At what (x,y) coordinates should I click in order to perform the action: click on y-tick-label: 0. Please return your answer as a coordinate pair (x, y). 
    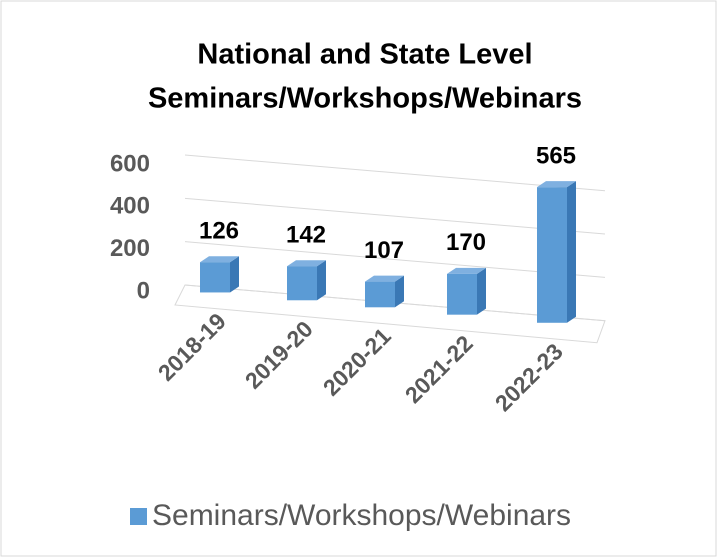
    Looking at the image, I should click on (143, 290).